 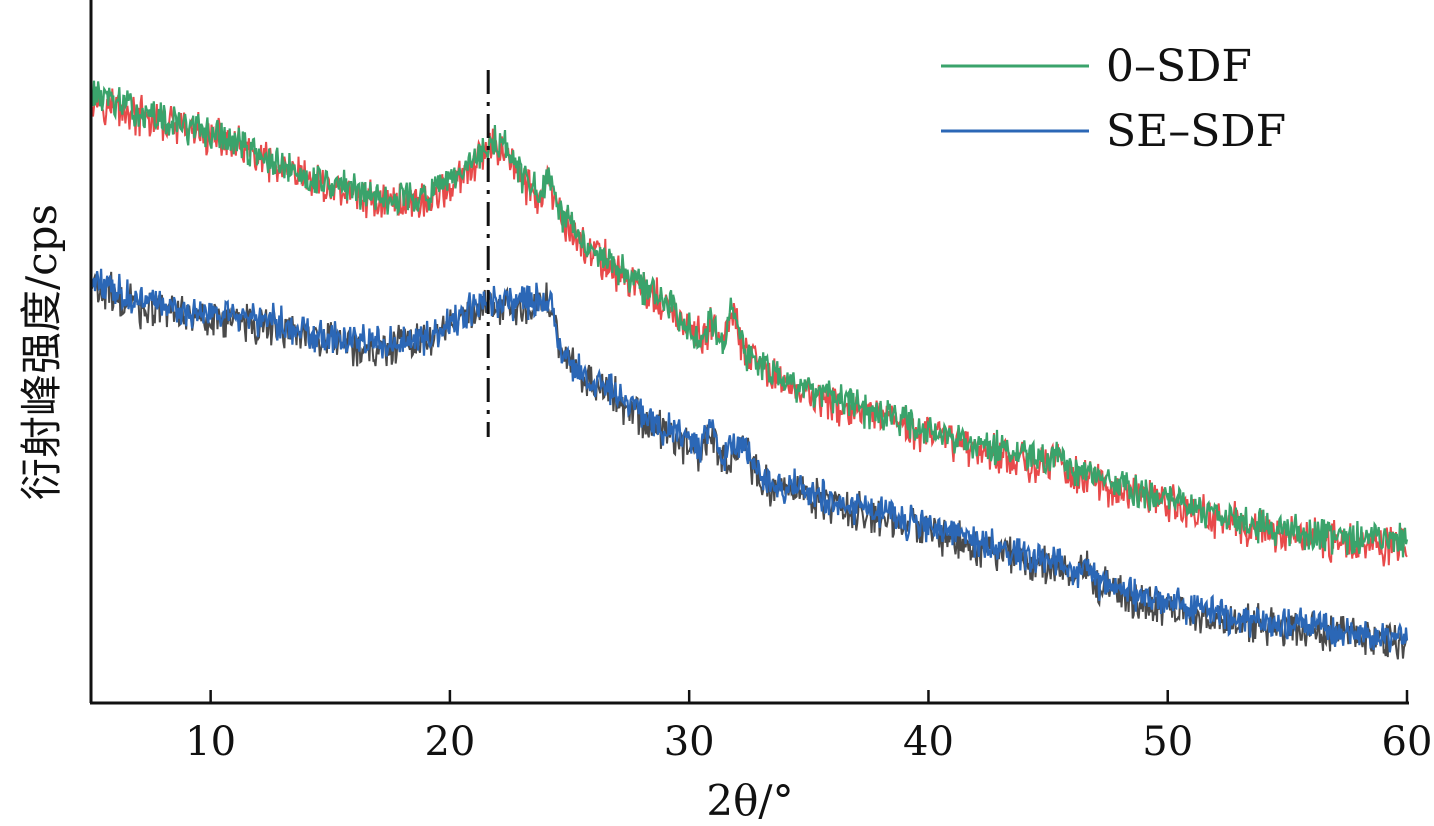 I want to click on legend-label-se-sdf: SE–SDF, so click(x=1196, y=131).